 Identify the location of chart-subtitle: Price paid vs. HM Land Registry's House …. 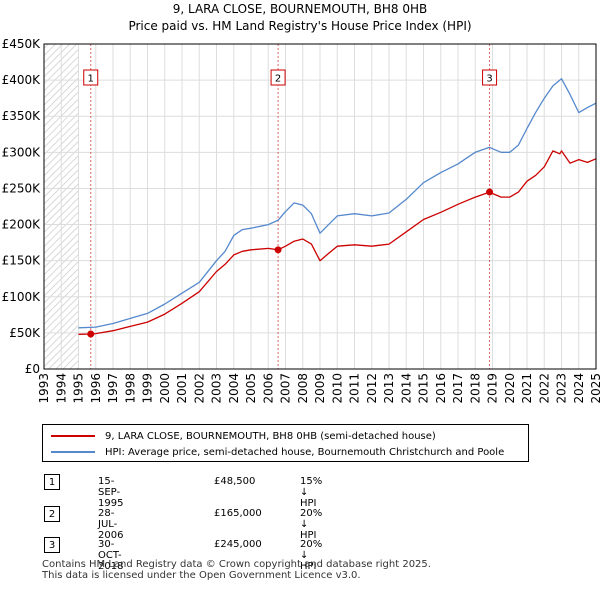
(300, 26).